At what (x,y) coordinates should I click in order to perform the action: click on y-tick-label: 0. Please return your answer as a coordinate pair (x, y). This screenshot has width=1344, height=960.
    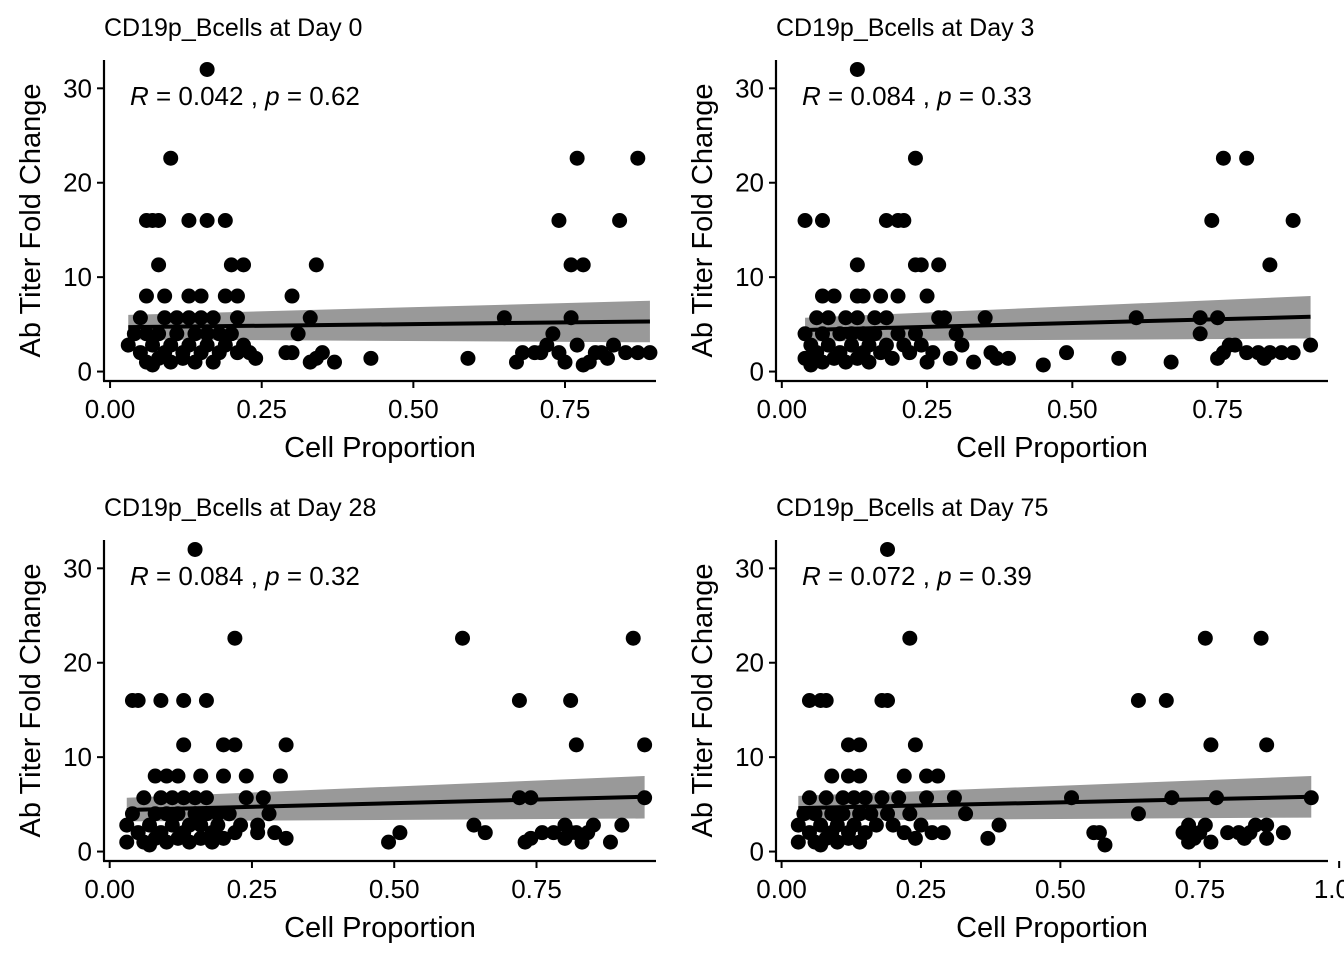
    Looking at the image, I should click on (757, 852).